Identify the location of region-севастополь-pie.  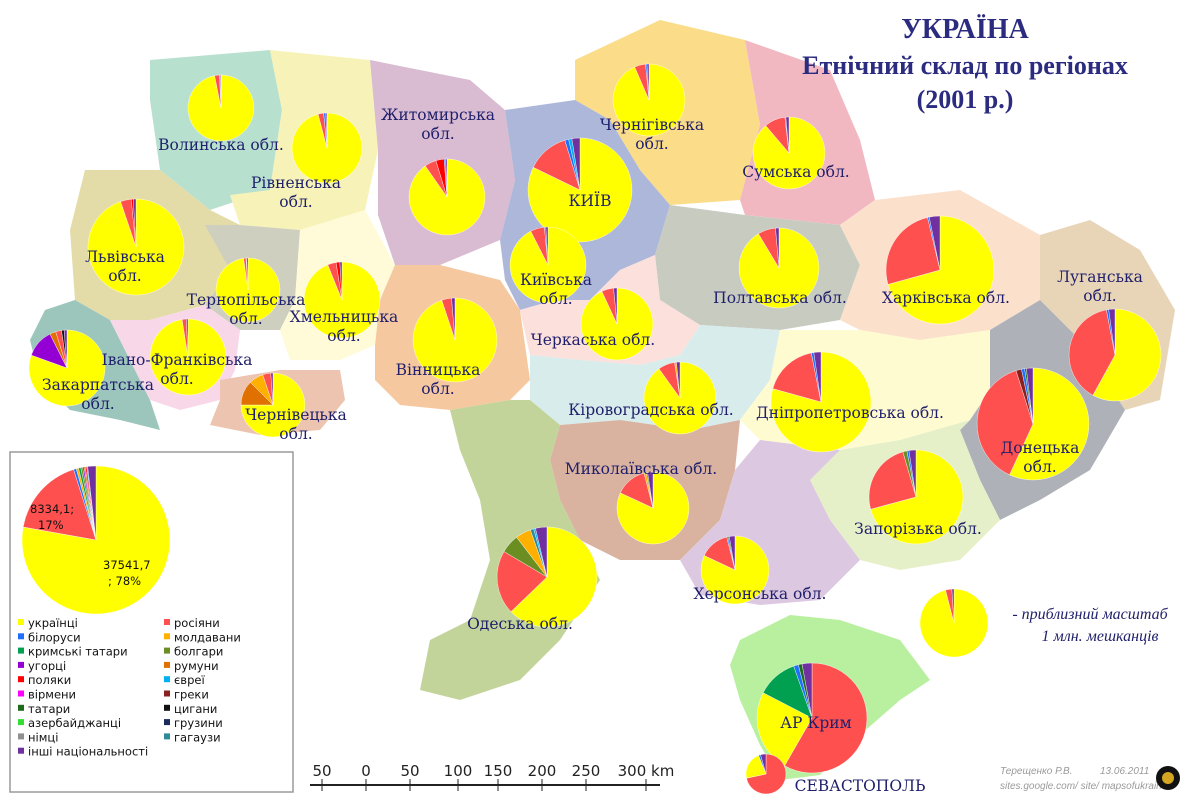
(766, 774).